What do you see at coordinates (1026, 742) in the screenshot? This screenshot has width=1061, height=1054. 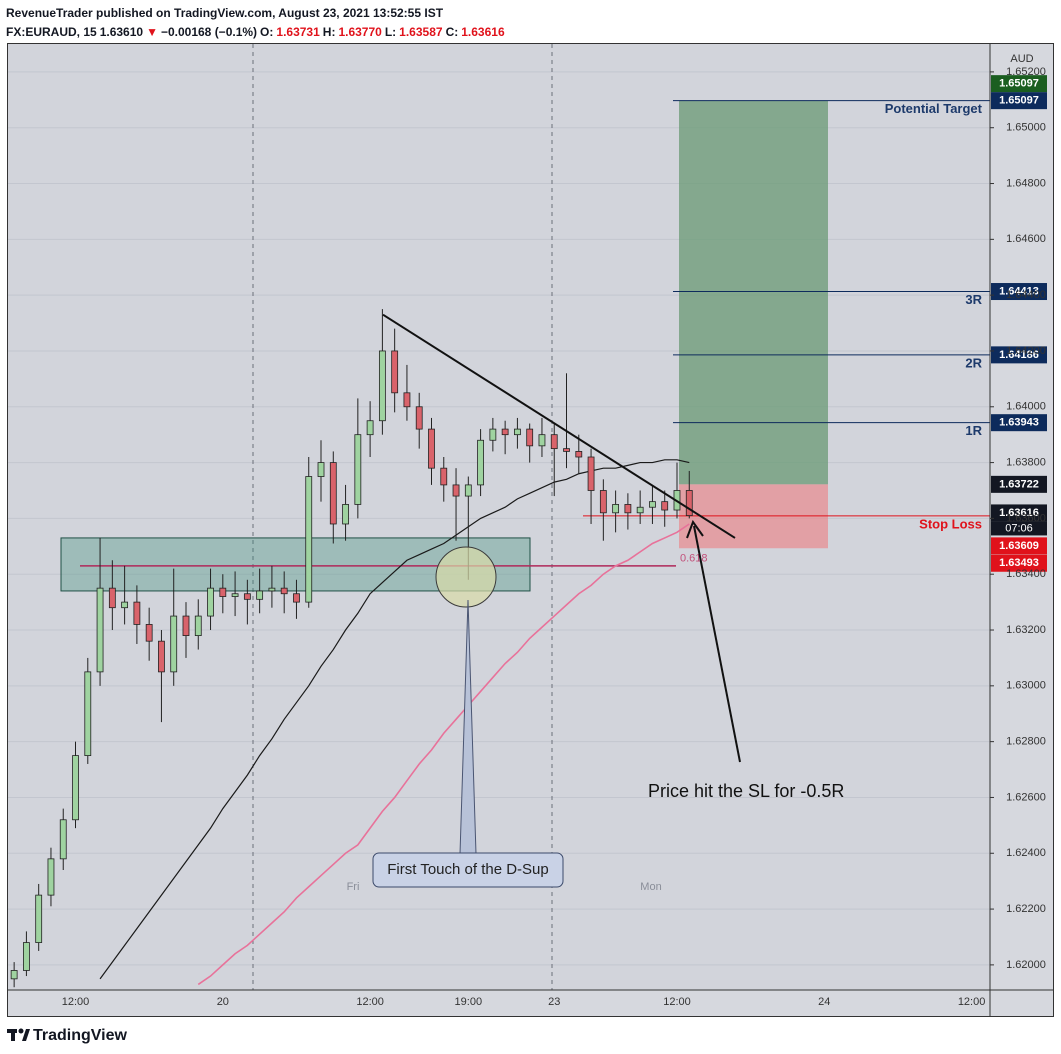 I see `y-tick-label: 1.62800` at bounding box center [1026, 742].